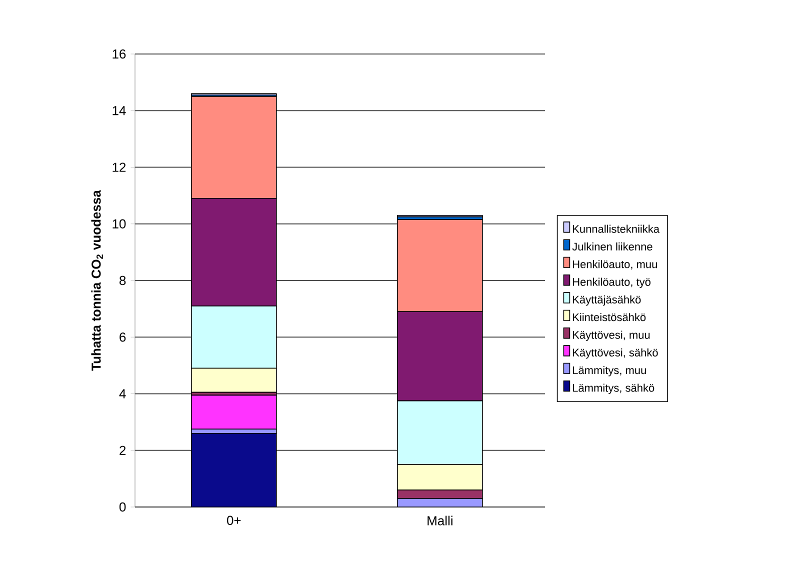  What do you see at coordinates (609, 317) in the screenshot?
I see `legend-label: Kiinteistösähkö` at bounding box center [609, 317].